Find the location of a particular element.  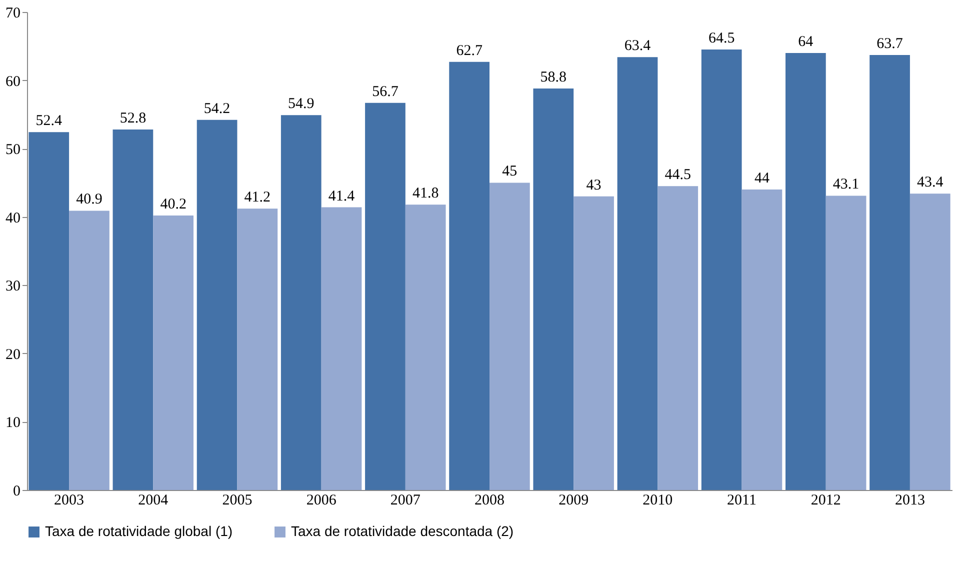

data-label: 43.1 is located at coordinates (846, 184).